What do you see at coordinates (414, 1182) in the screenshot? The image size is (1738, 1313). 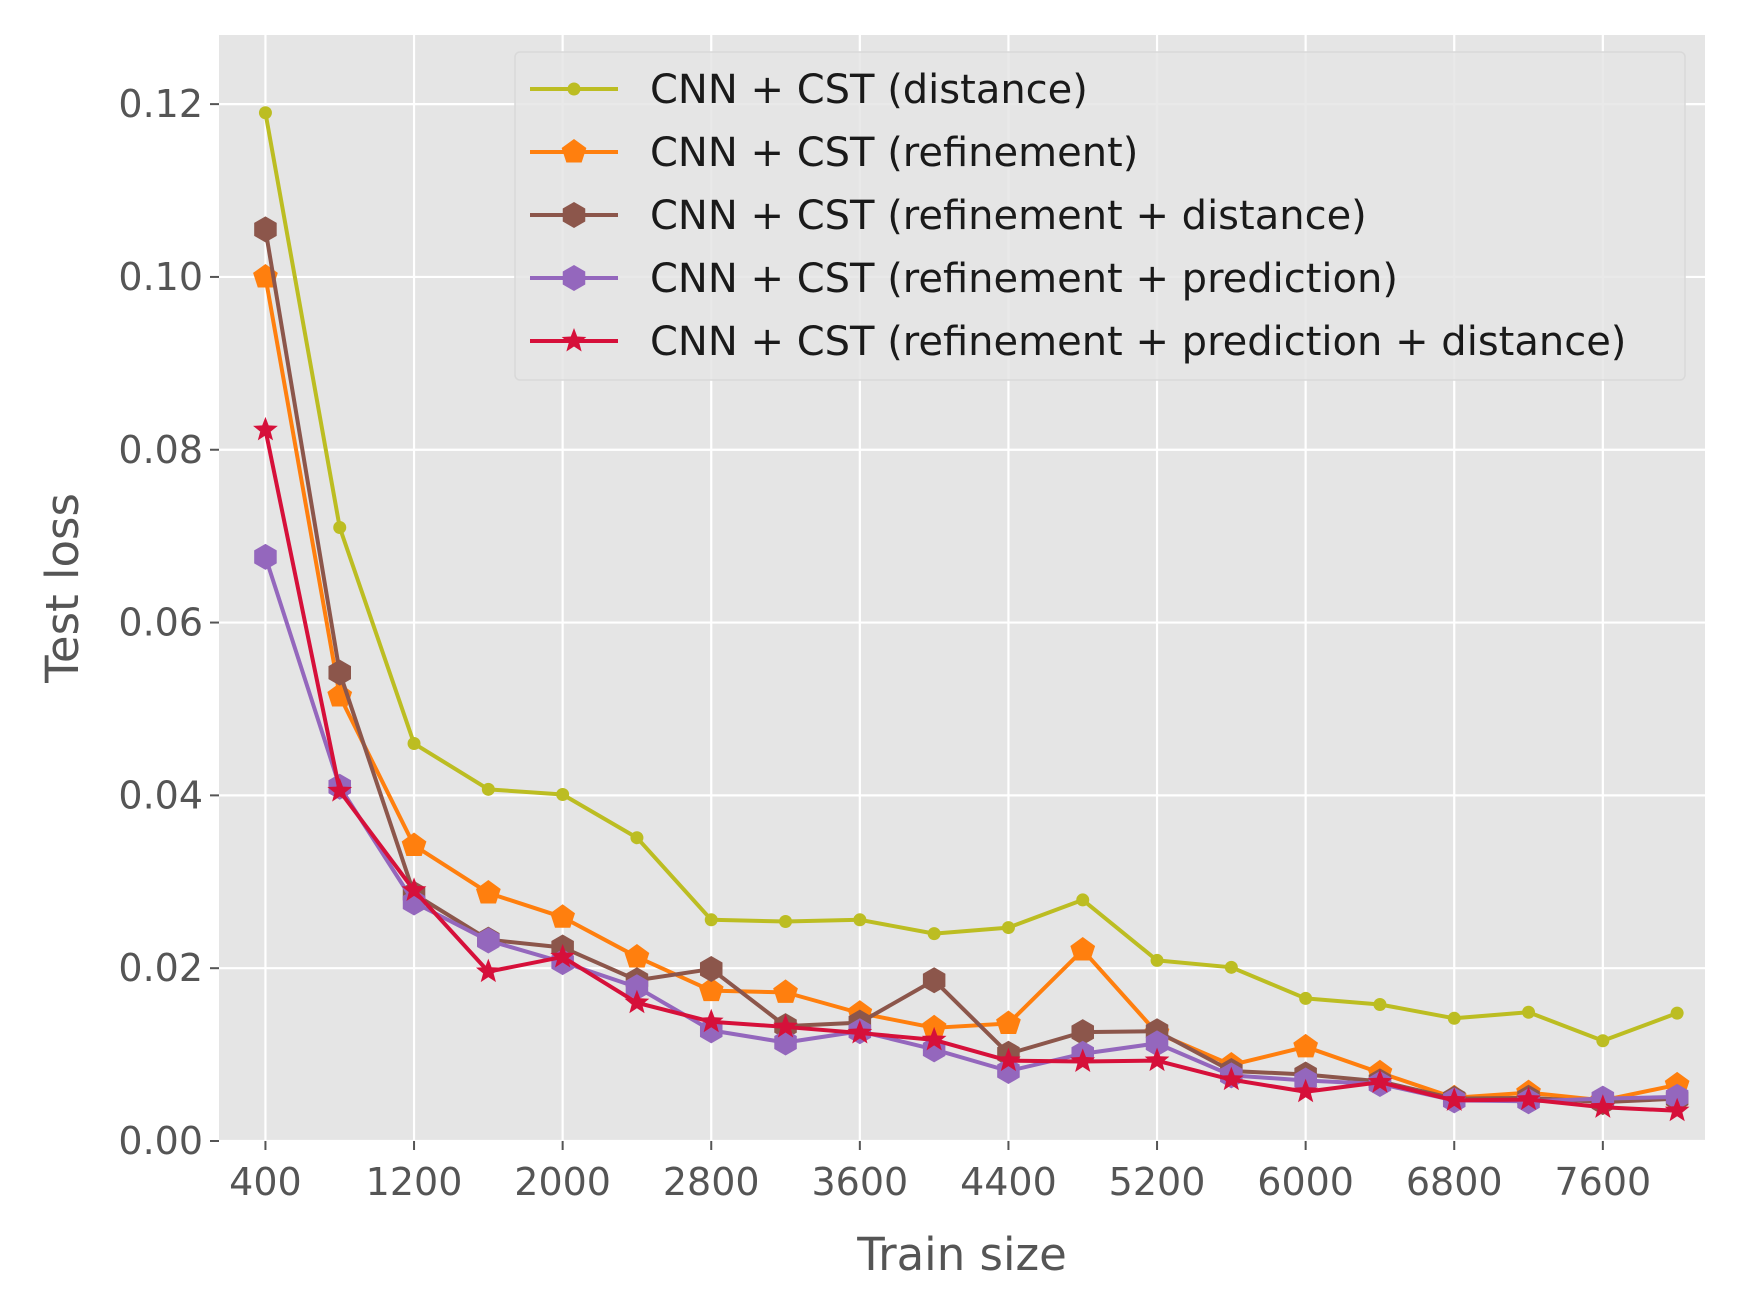 I see `x-tick-label: 1200` at bounding box center [414, 1182].